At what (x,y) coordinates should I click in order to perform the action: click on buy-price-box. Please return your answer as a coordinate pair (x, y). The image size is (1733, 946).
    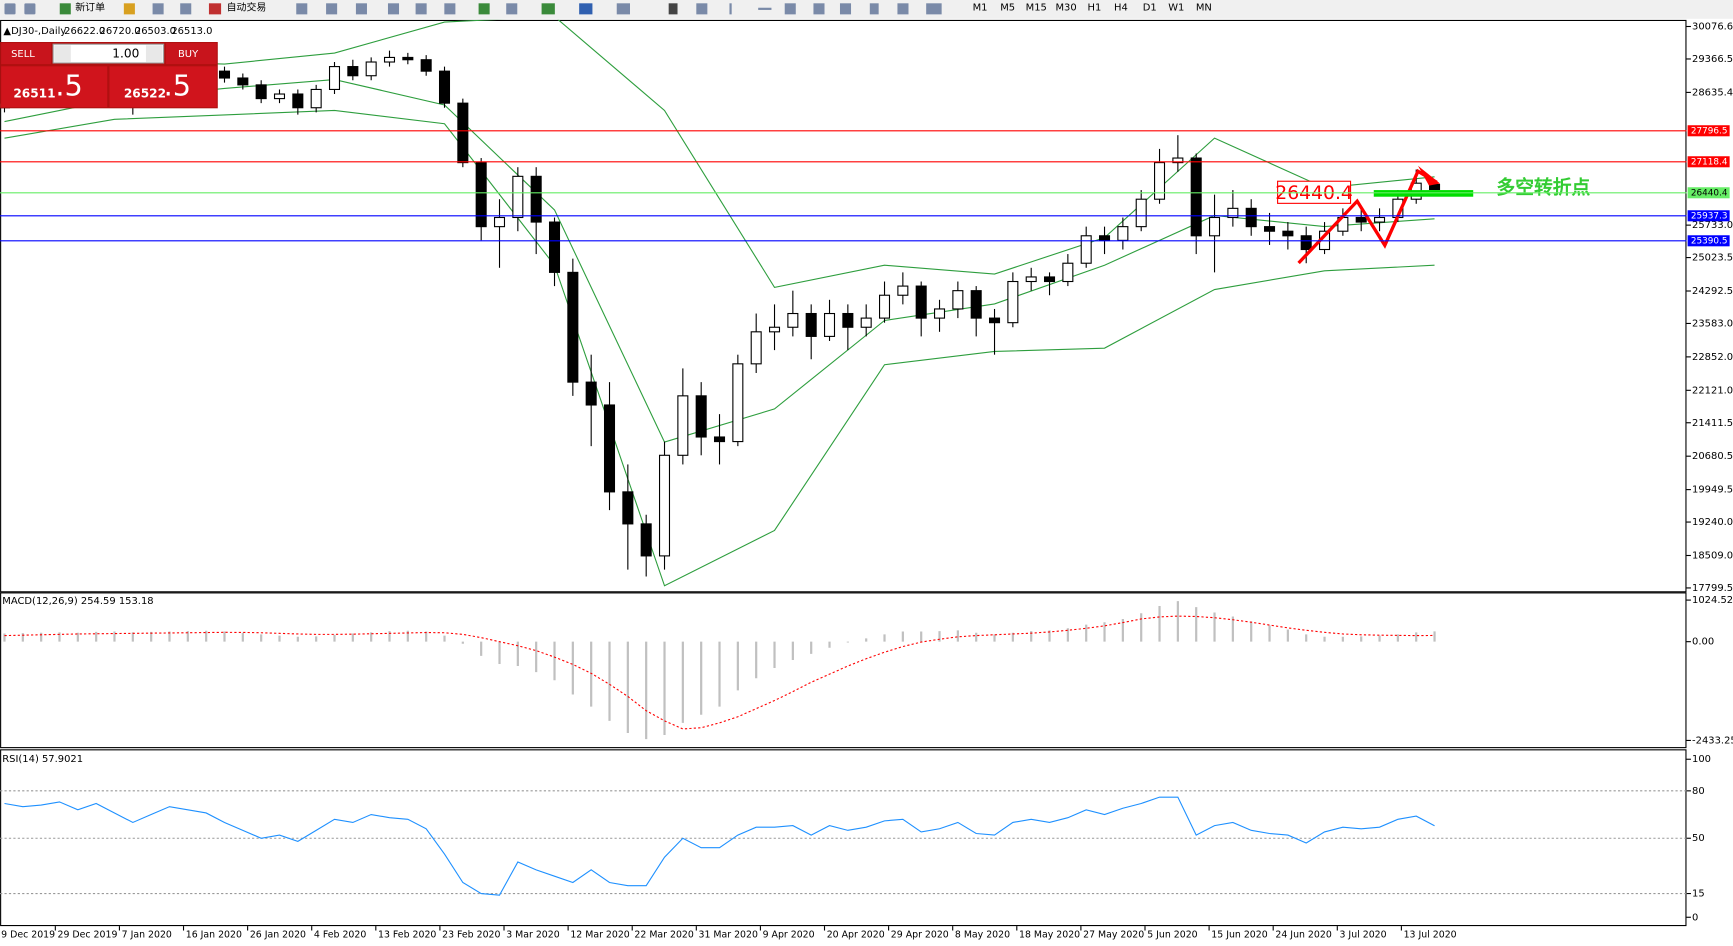
    Looking at the image, I should click on (163, 87).